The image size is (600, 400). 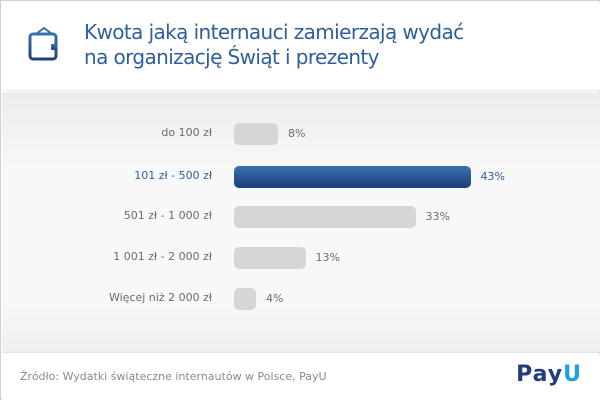 What do you see at coordinates (173, 175) in the screenshot?
I see `category-label: 101 zł - 500 zł` at bounding box center [173, 175].